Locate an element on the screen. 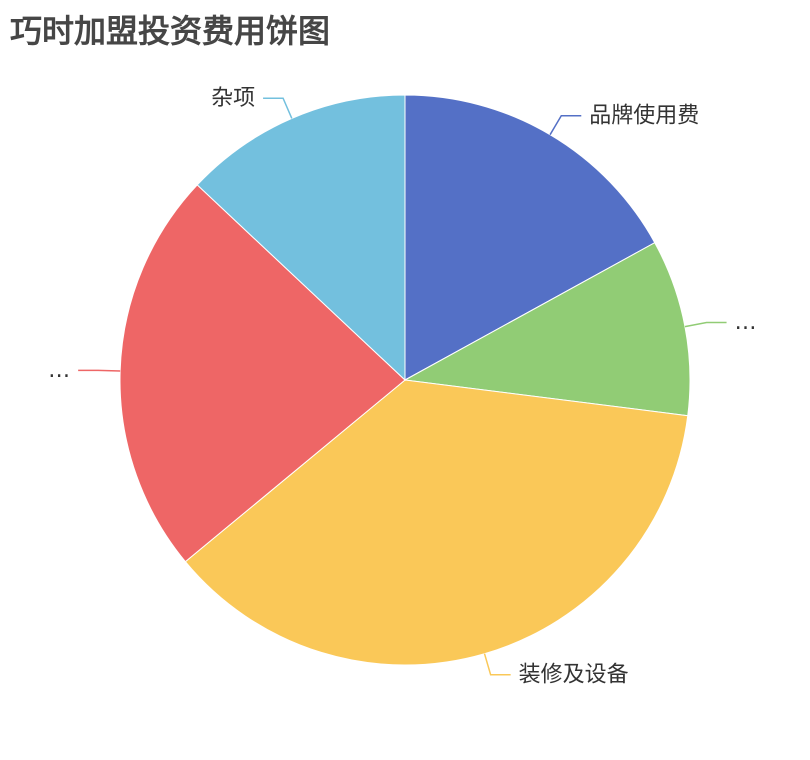 The width and height of the screenshot is (810, 760). slice-label-4: 杂项 is located at coordinates (233, 98).